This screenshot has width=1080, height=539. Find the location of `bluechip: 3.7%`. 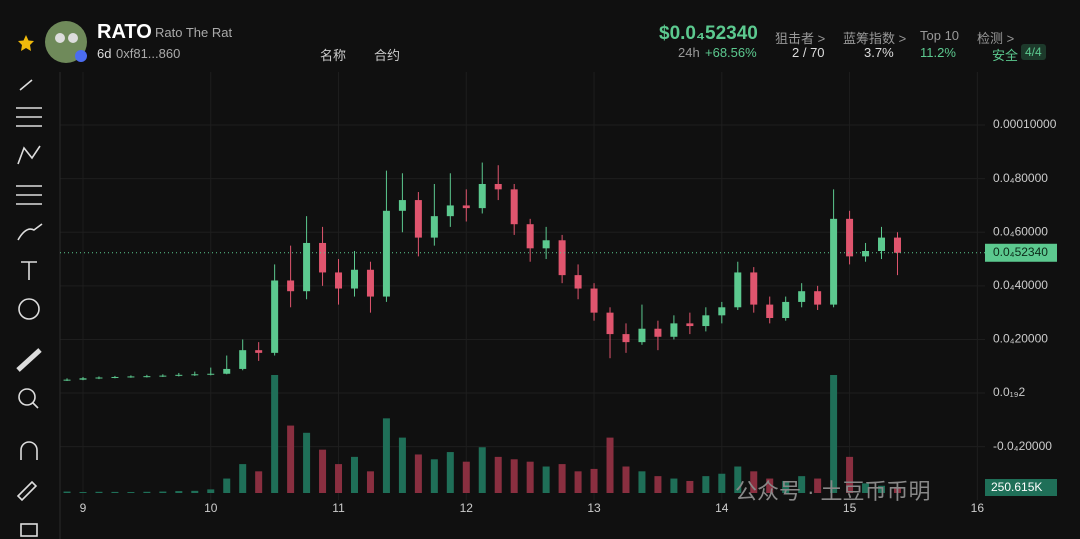

bluechip: 3.7% is located at coordinates (879, 52).